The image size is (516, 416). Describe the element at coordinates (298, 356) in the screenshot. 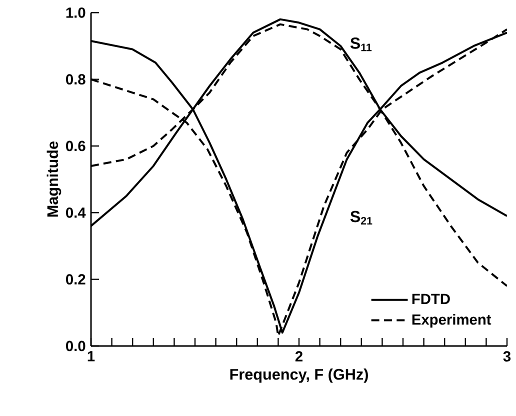

I see `x-tick-label: 2` at that location.